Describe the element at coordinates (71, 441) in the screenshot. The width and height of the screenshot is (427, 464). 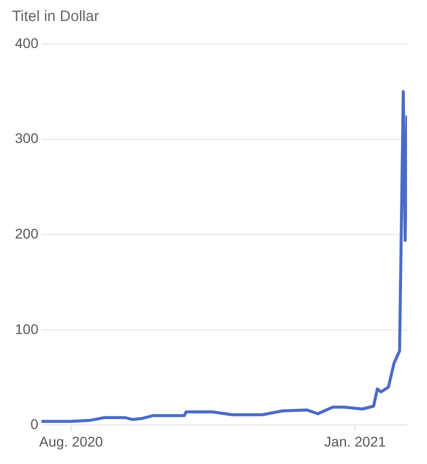
I see `x-tick-label: Aug. 2020` at that location.